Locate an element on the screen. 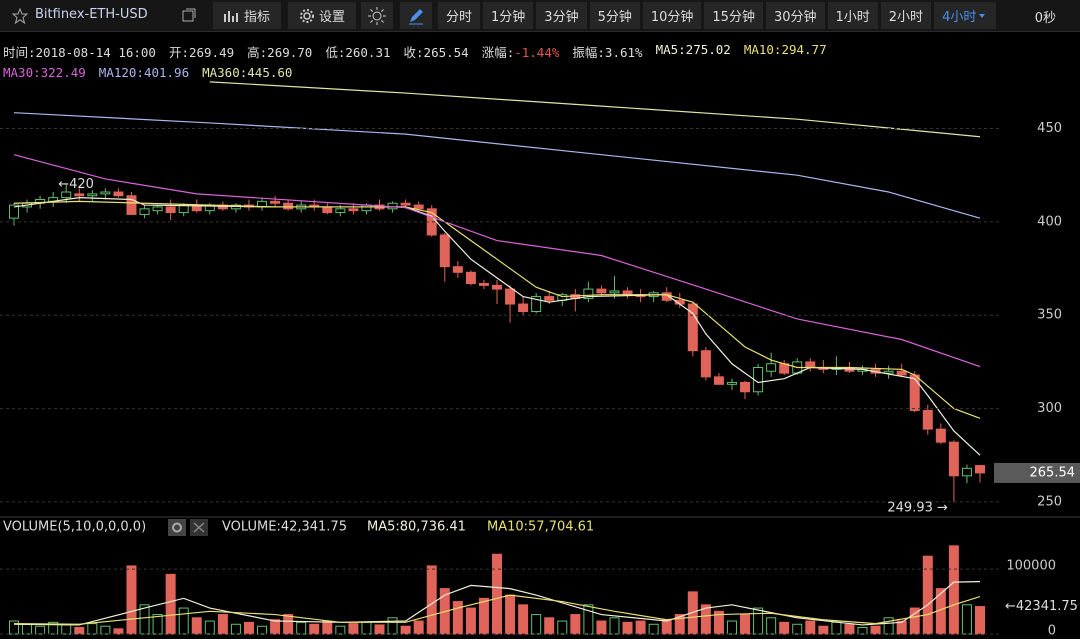  interval-button: 4小时 is located at coordinates (965, 15).